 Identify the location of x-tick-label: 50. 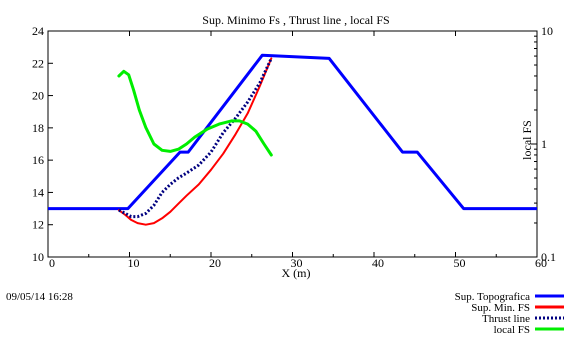
(460, 263).